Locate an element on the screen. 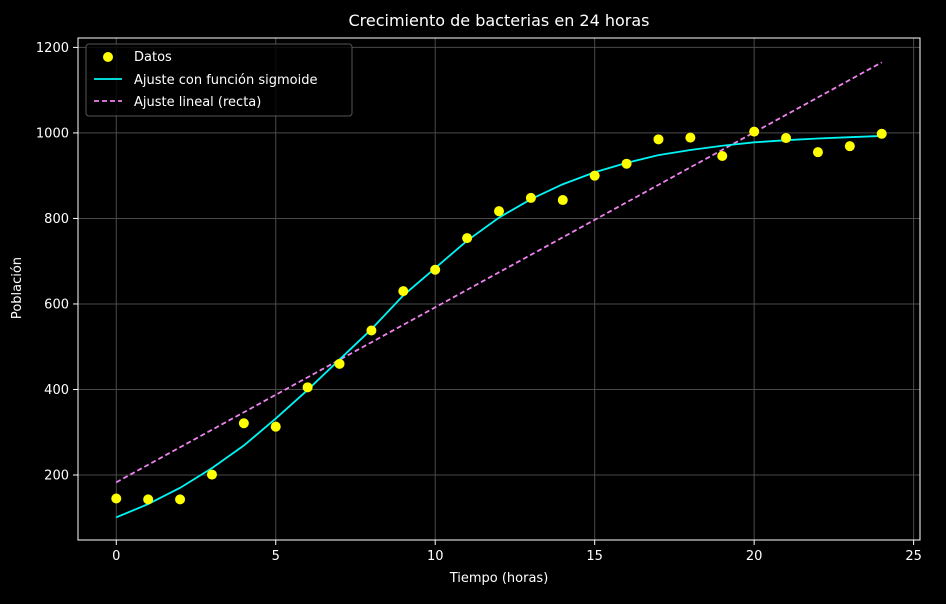 The width and height of the screenshot is (946, 604). y-axis-label: Población is located at coordinates (17, 288).